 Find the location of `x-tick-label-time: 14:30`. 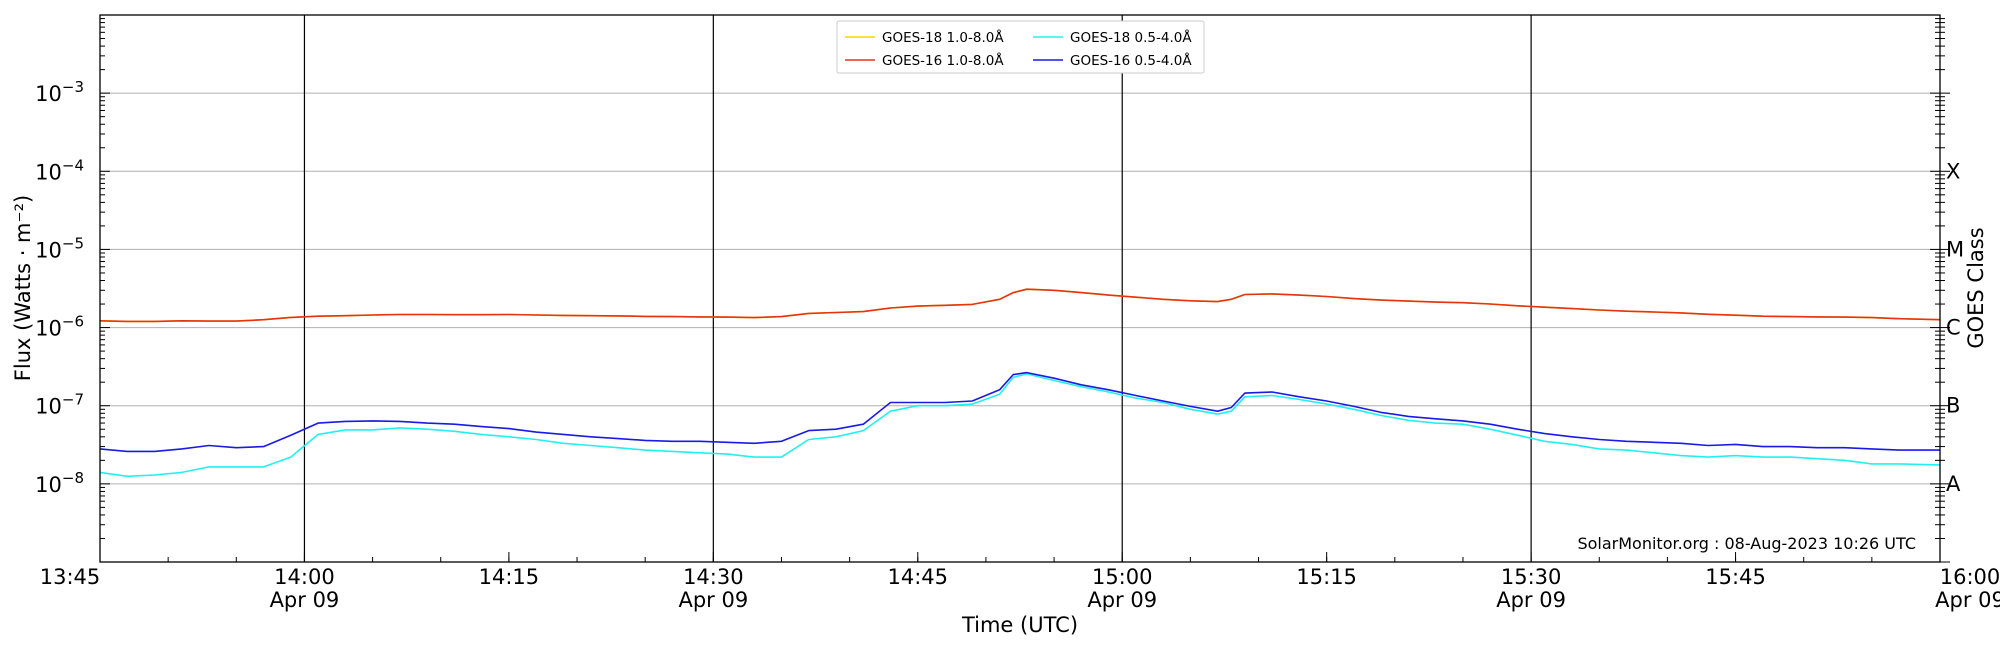

x-tick-label-time: 14:30 is located at coordinates (713, 577).